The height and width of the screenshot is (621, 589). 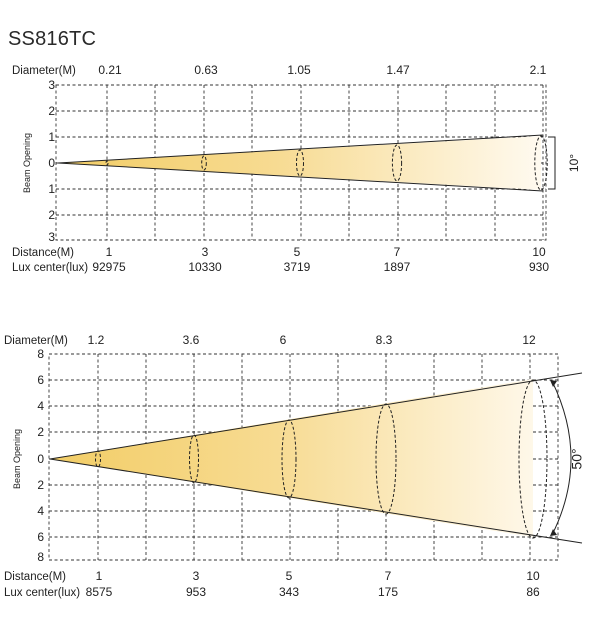 What do you see at coordinates (299, 70) in the screenshot?
I see `diameter-value: 1.05` at bounding box center [299, 70].